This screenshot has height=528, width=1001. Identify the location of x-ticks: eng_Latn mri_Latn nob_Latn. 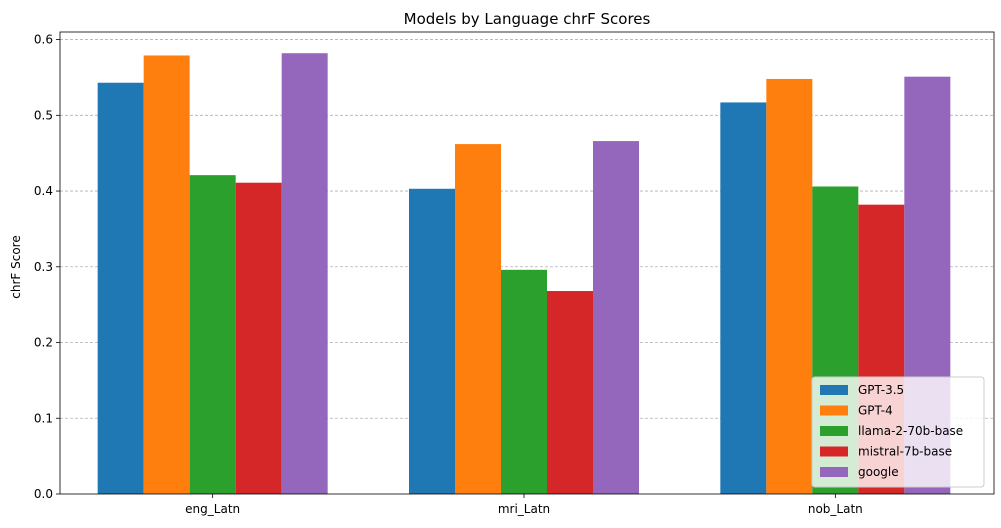
(524, 505).